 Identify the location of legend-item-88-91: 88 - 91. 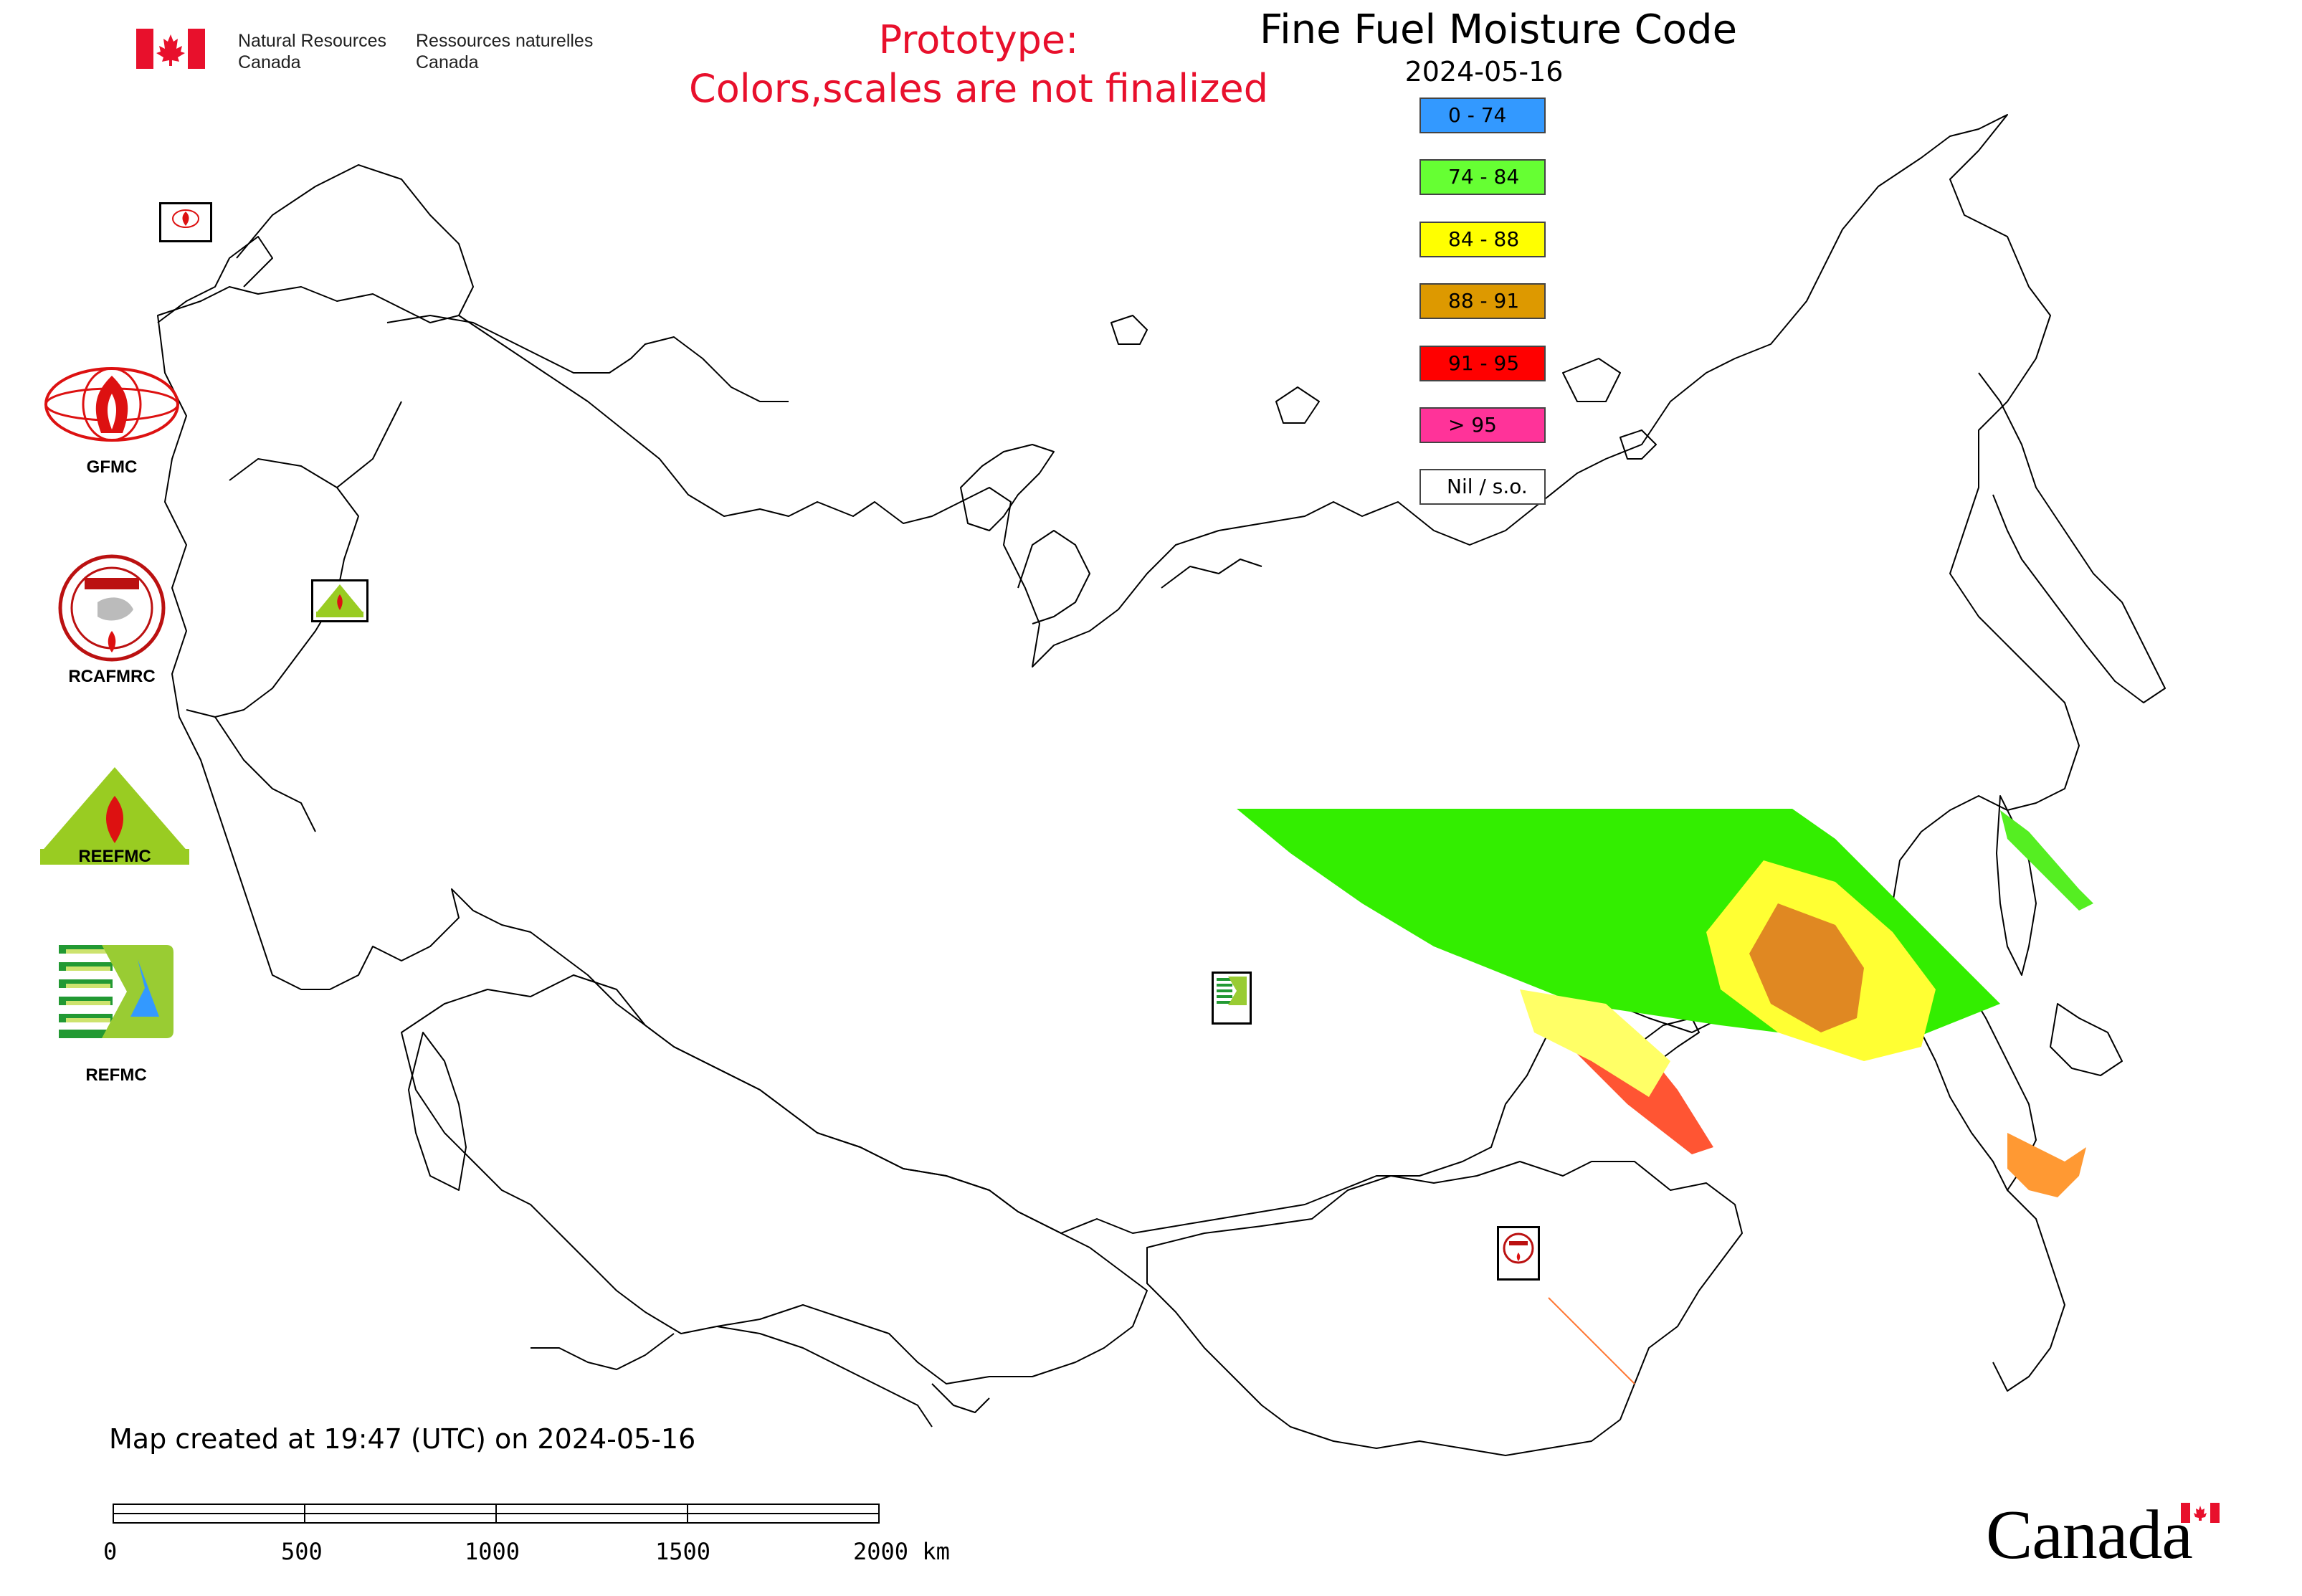
(1483, 301).